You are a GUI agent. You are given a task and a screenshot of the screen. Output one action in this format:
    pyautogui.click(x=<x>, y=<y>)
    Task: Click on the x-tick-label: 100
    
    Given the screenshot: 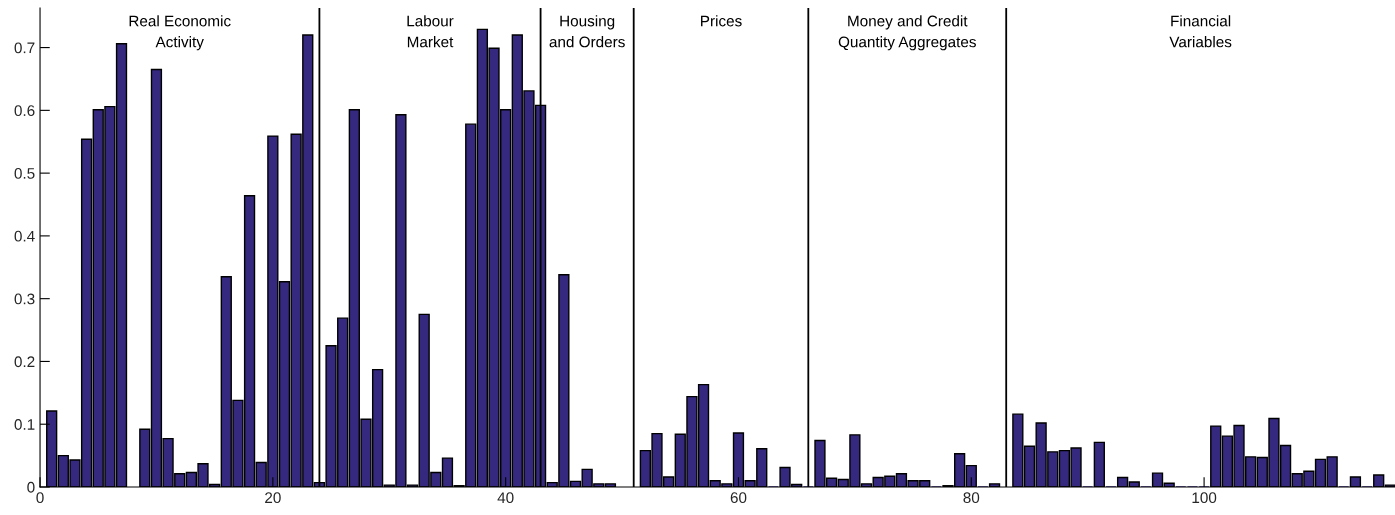 What is the action you would take?
    pyautogui.click(x=1204, y=498)
    